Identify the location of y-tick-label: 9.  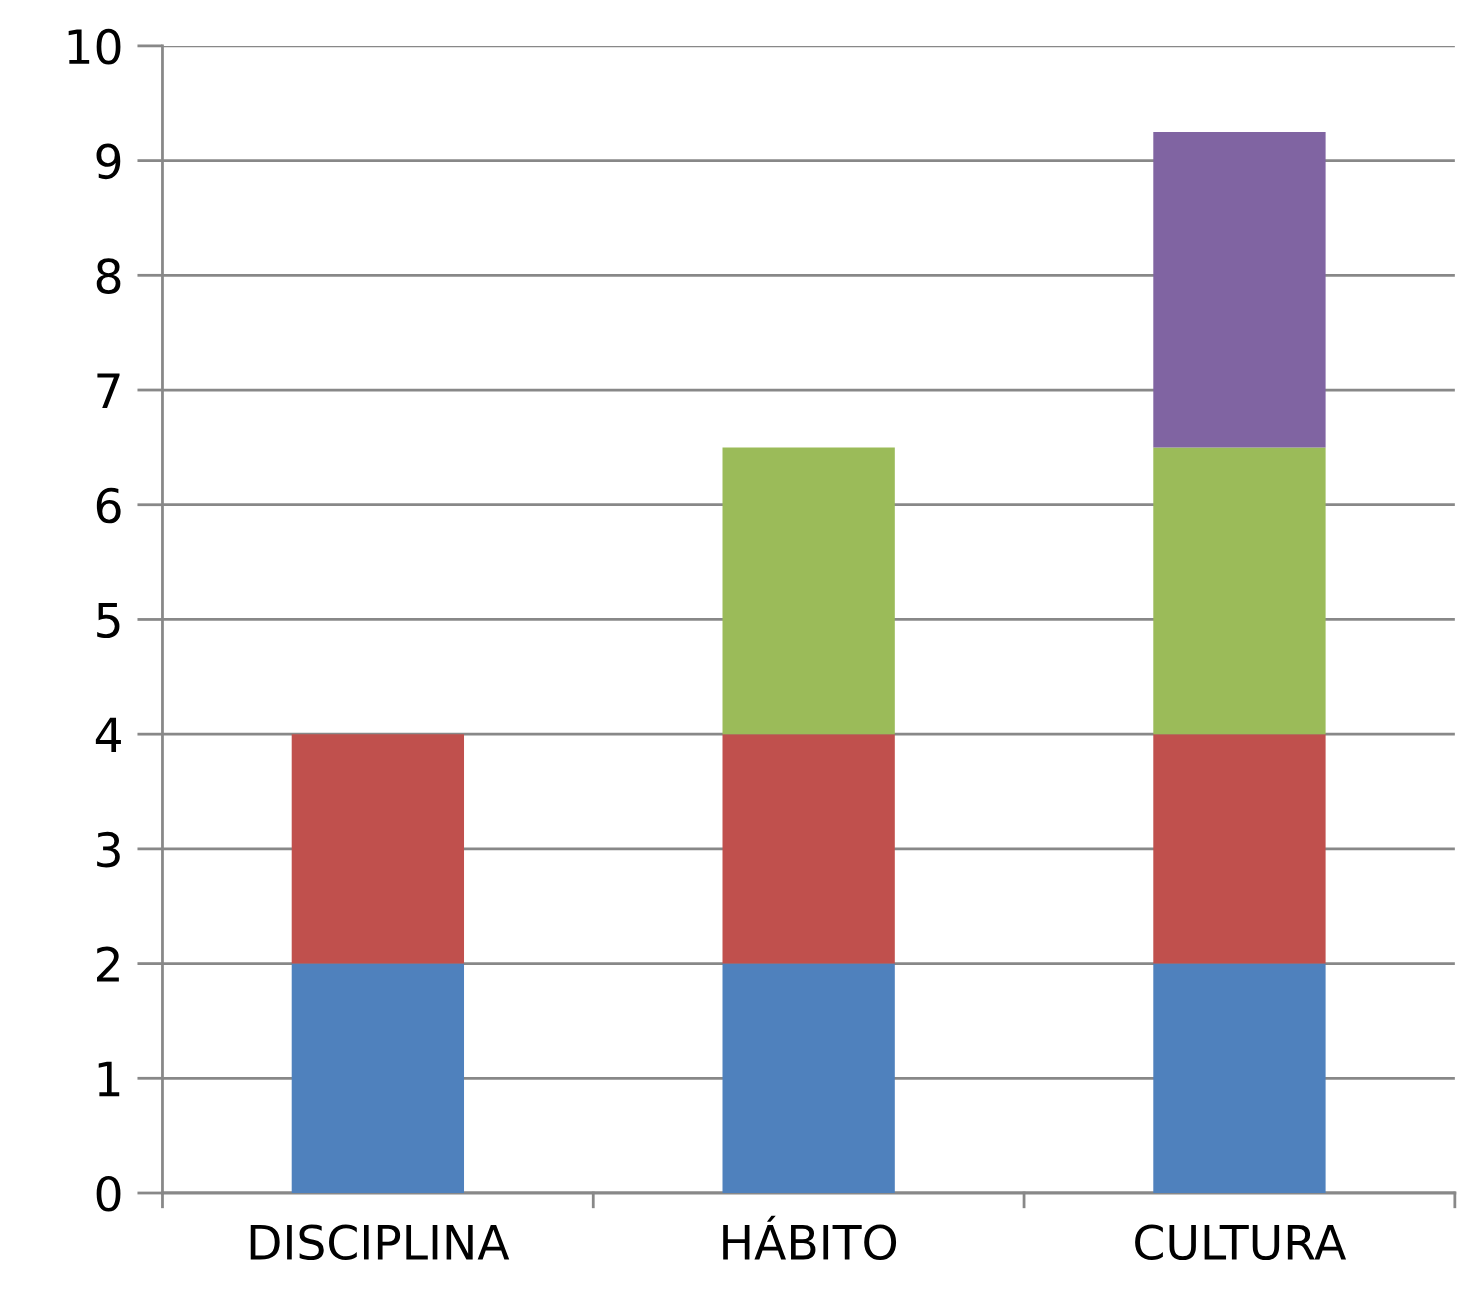
(108, 161).